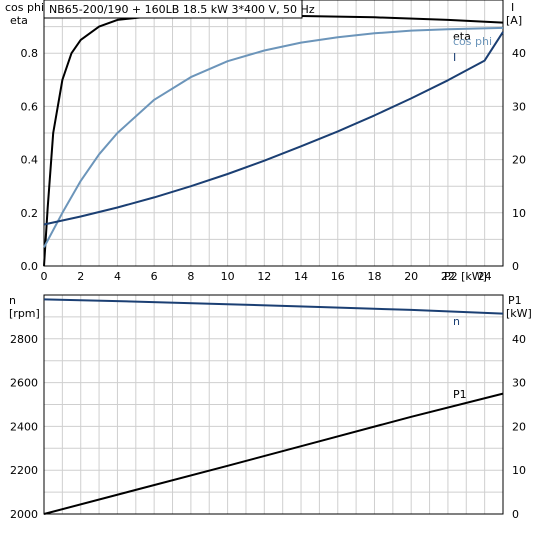 The height and width of the screenshot is (533, 533). I want to click on top-x-tick: 8, so click(190, 276).